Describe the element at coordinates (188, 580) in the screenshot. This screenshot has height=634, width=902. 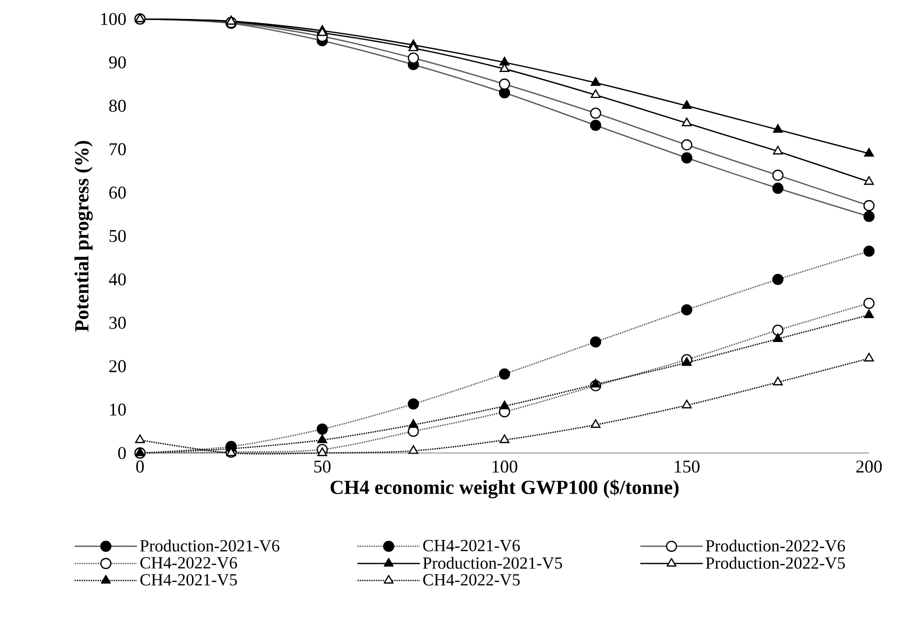
I see `legend-label: CH4-2021-V5` at that location.